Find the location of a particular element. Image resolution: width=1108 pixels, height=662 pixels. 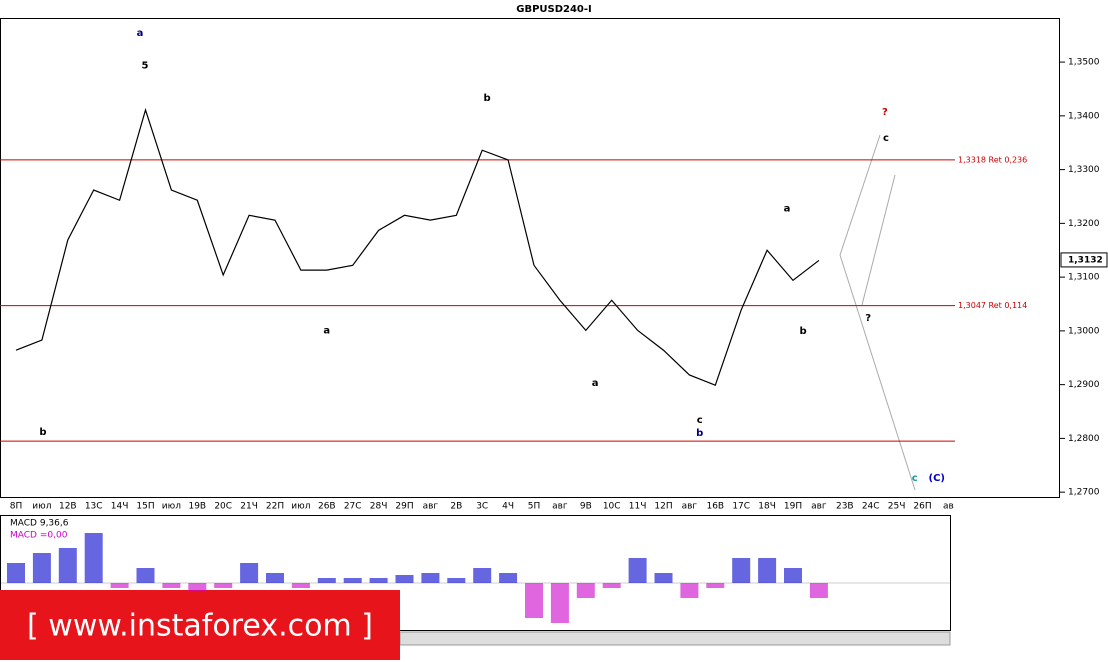

x-tick-label: 10С is located at coordinates (612, 507).